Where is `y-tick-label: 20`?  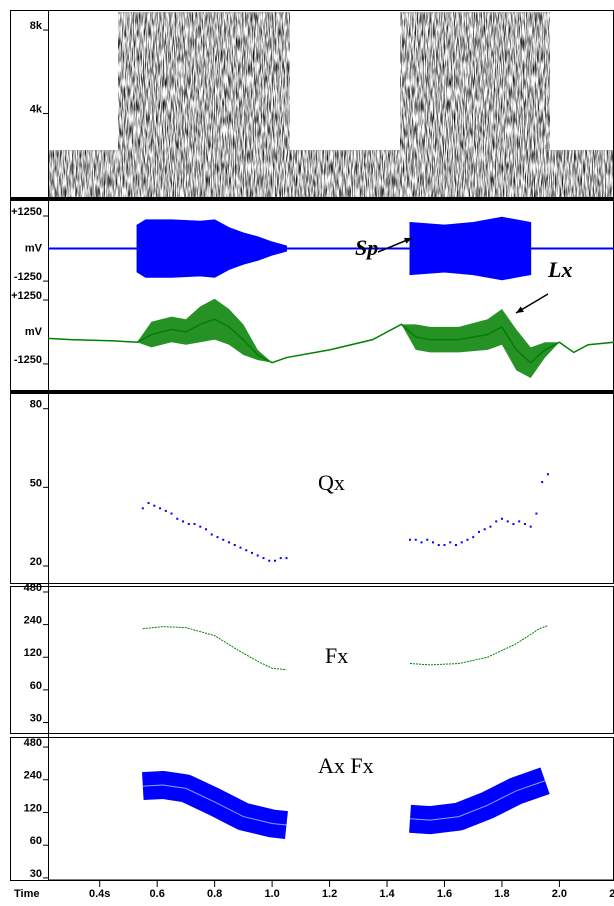
y-tick-label: 20 is located at coordinates (36, 562).